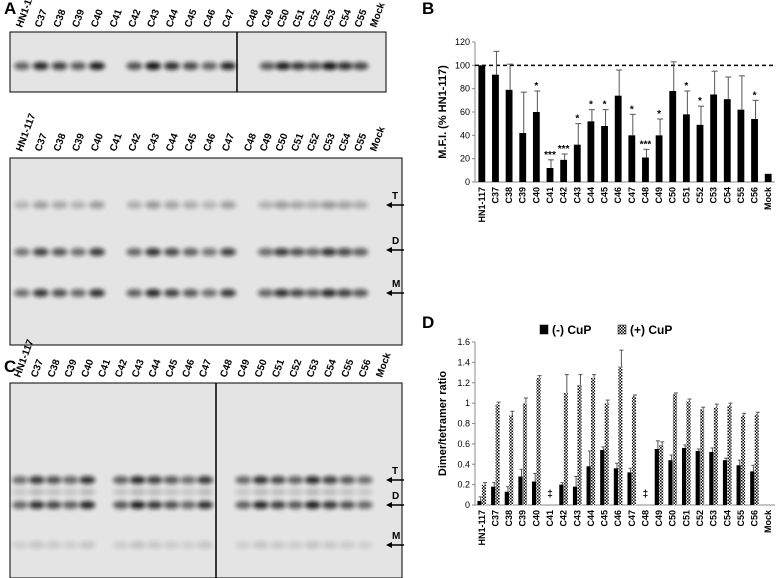 The width and height of the screenshot is (780, 578). Describe the element at coordinates (10, 9) in the screenshot. I see `panel-label: A` at that location.